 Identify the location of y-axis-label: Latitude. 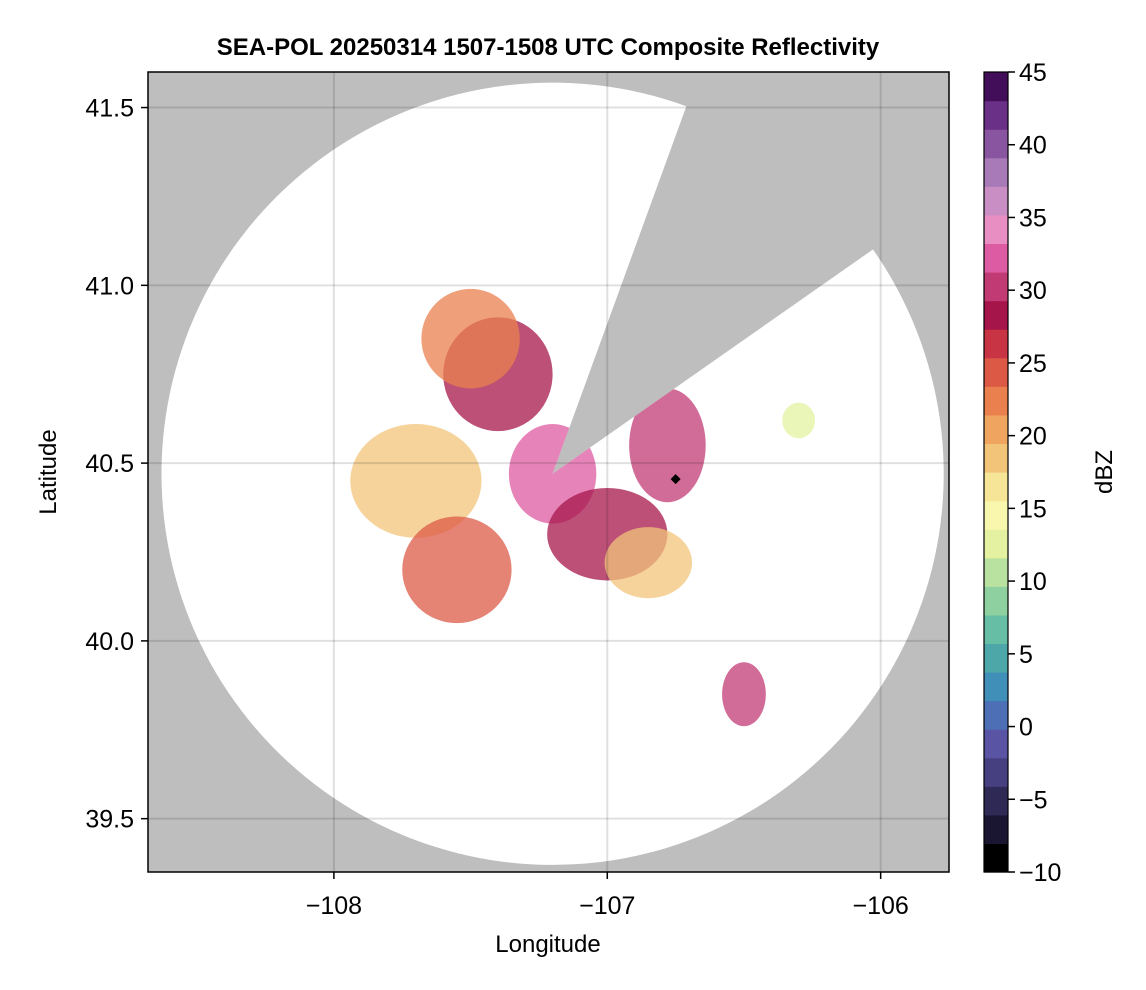
(48, 471).